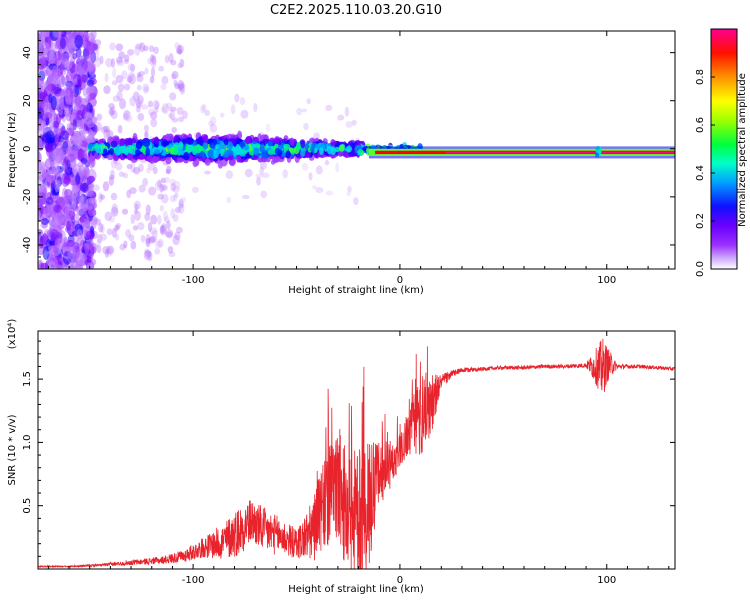 This screenshot has width=750, height=600. Describe the element at coordinates (27, 52) in the screenshot. I see `y-tick-label: 40` at that location.